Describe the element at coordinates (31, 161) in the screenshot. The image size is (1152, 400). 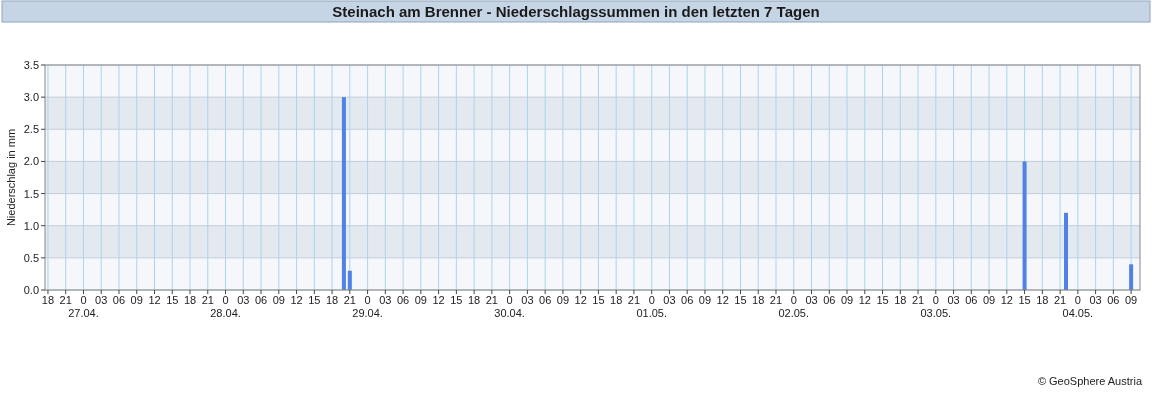
I see `y-tick-label: 2.0` at that location.